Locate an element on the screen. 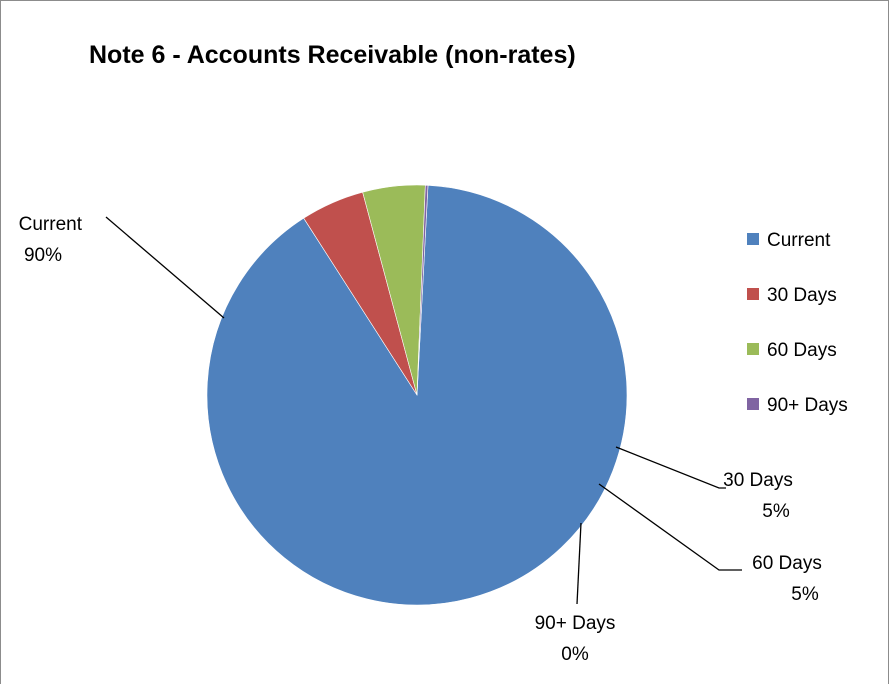  data-label-30-days-name: 30 Days is located at coordinates (758, 480).